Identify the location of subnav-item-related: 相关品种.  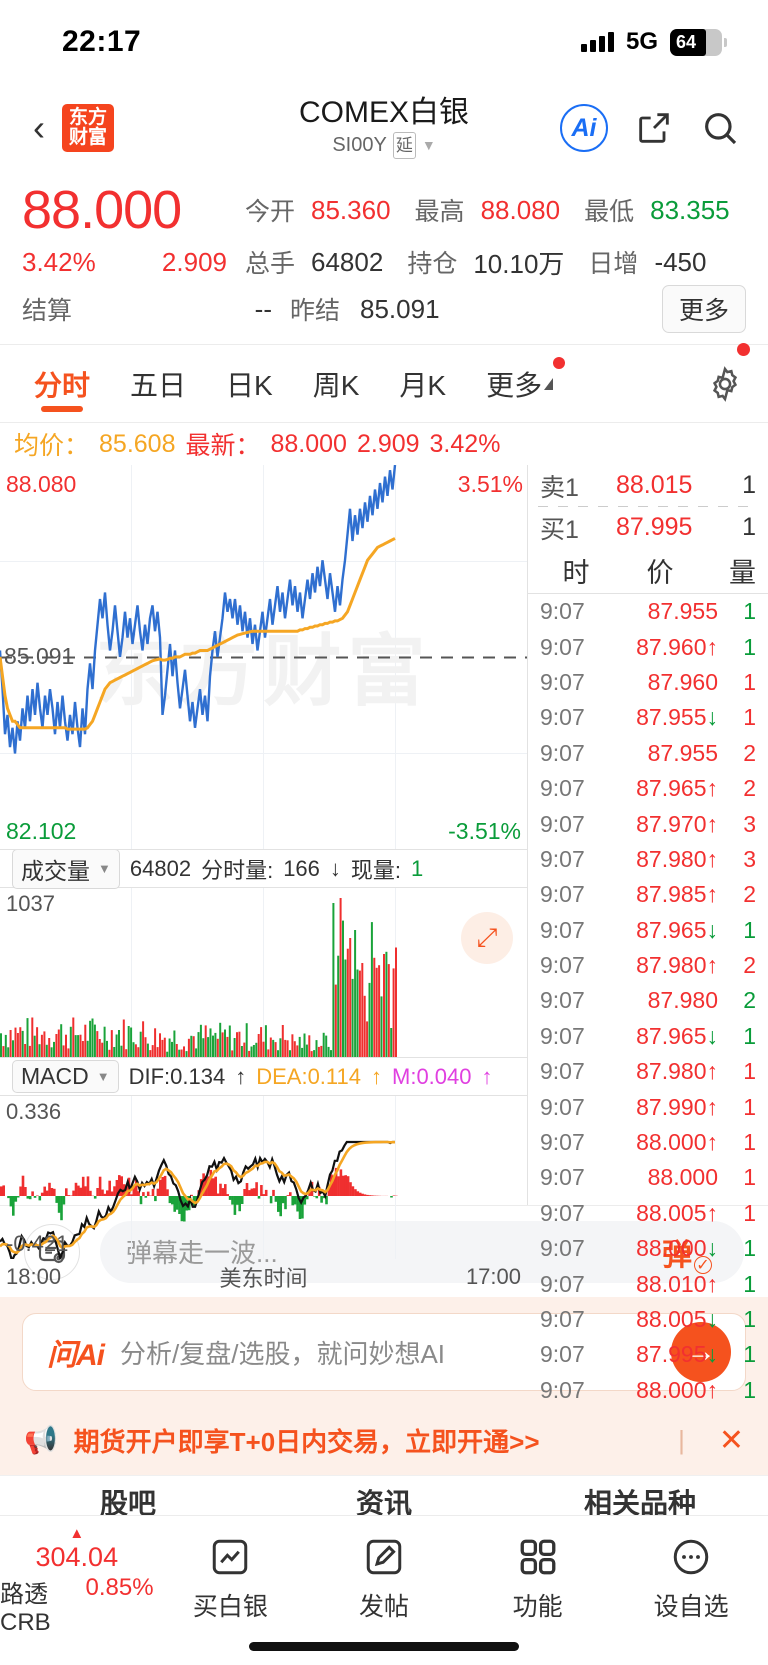
(639, 1503).